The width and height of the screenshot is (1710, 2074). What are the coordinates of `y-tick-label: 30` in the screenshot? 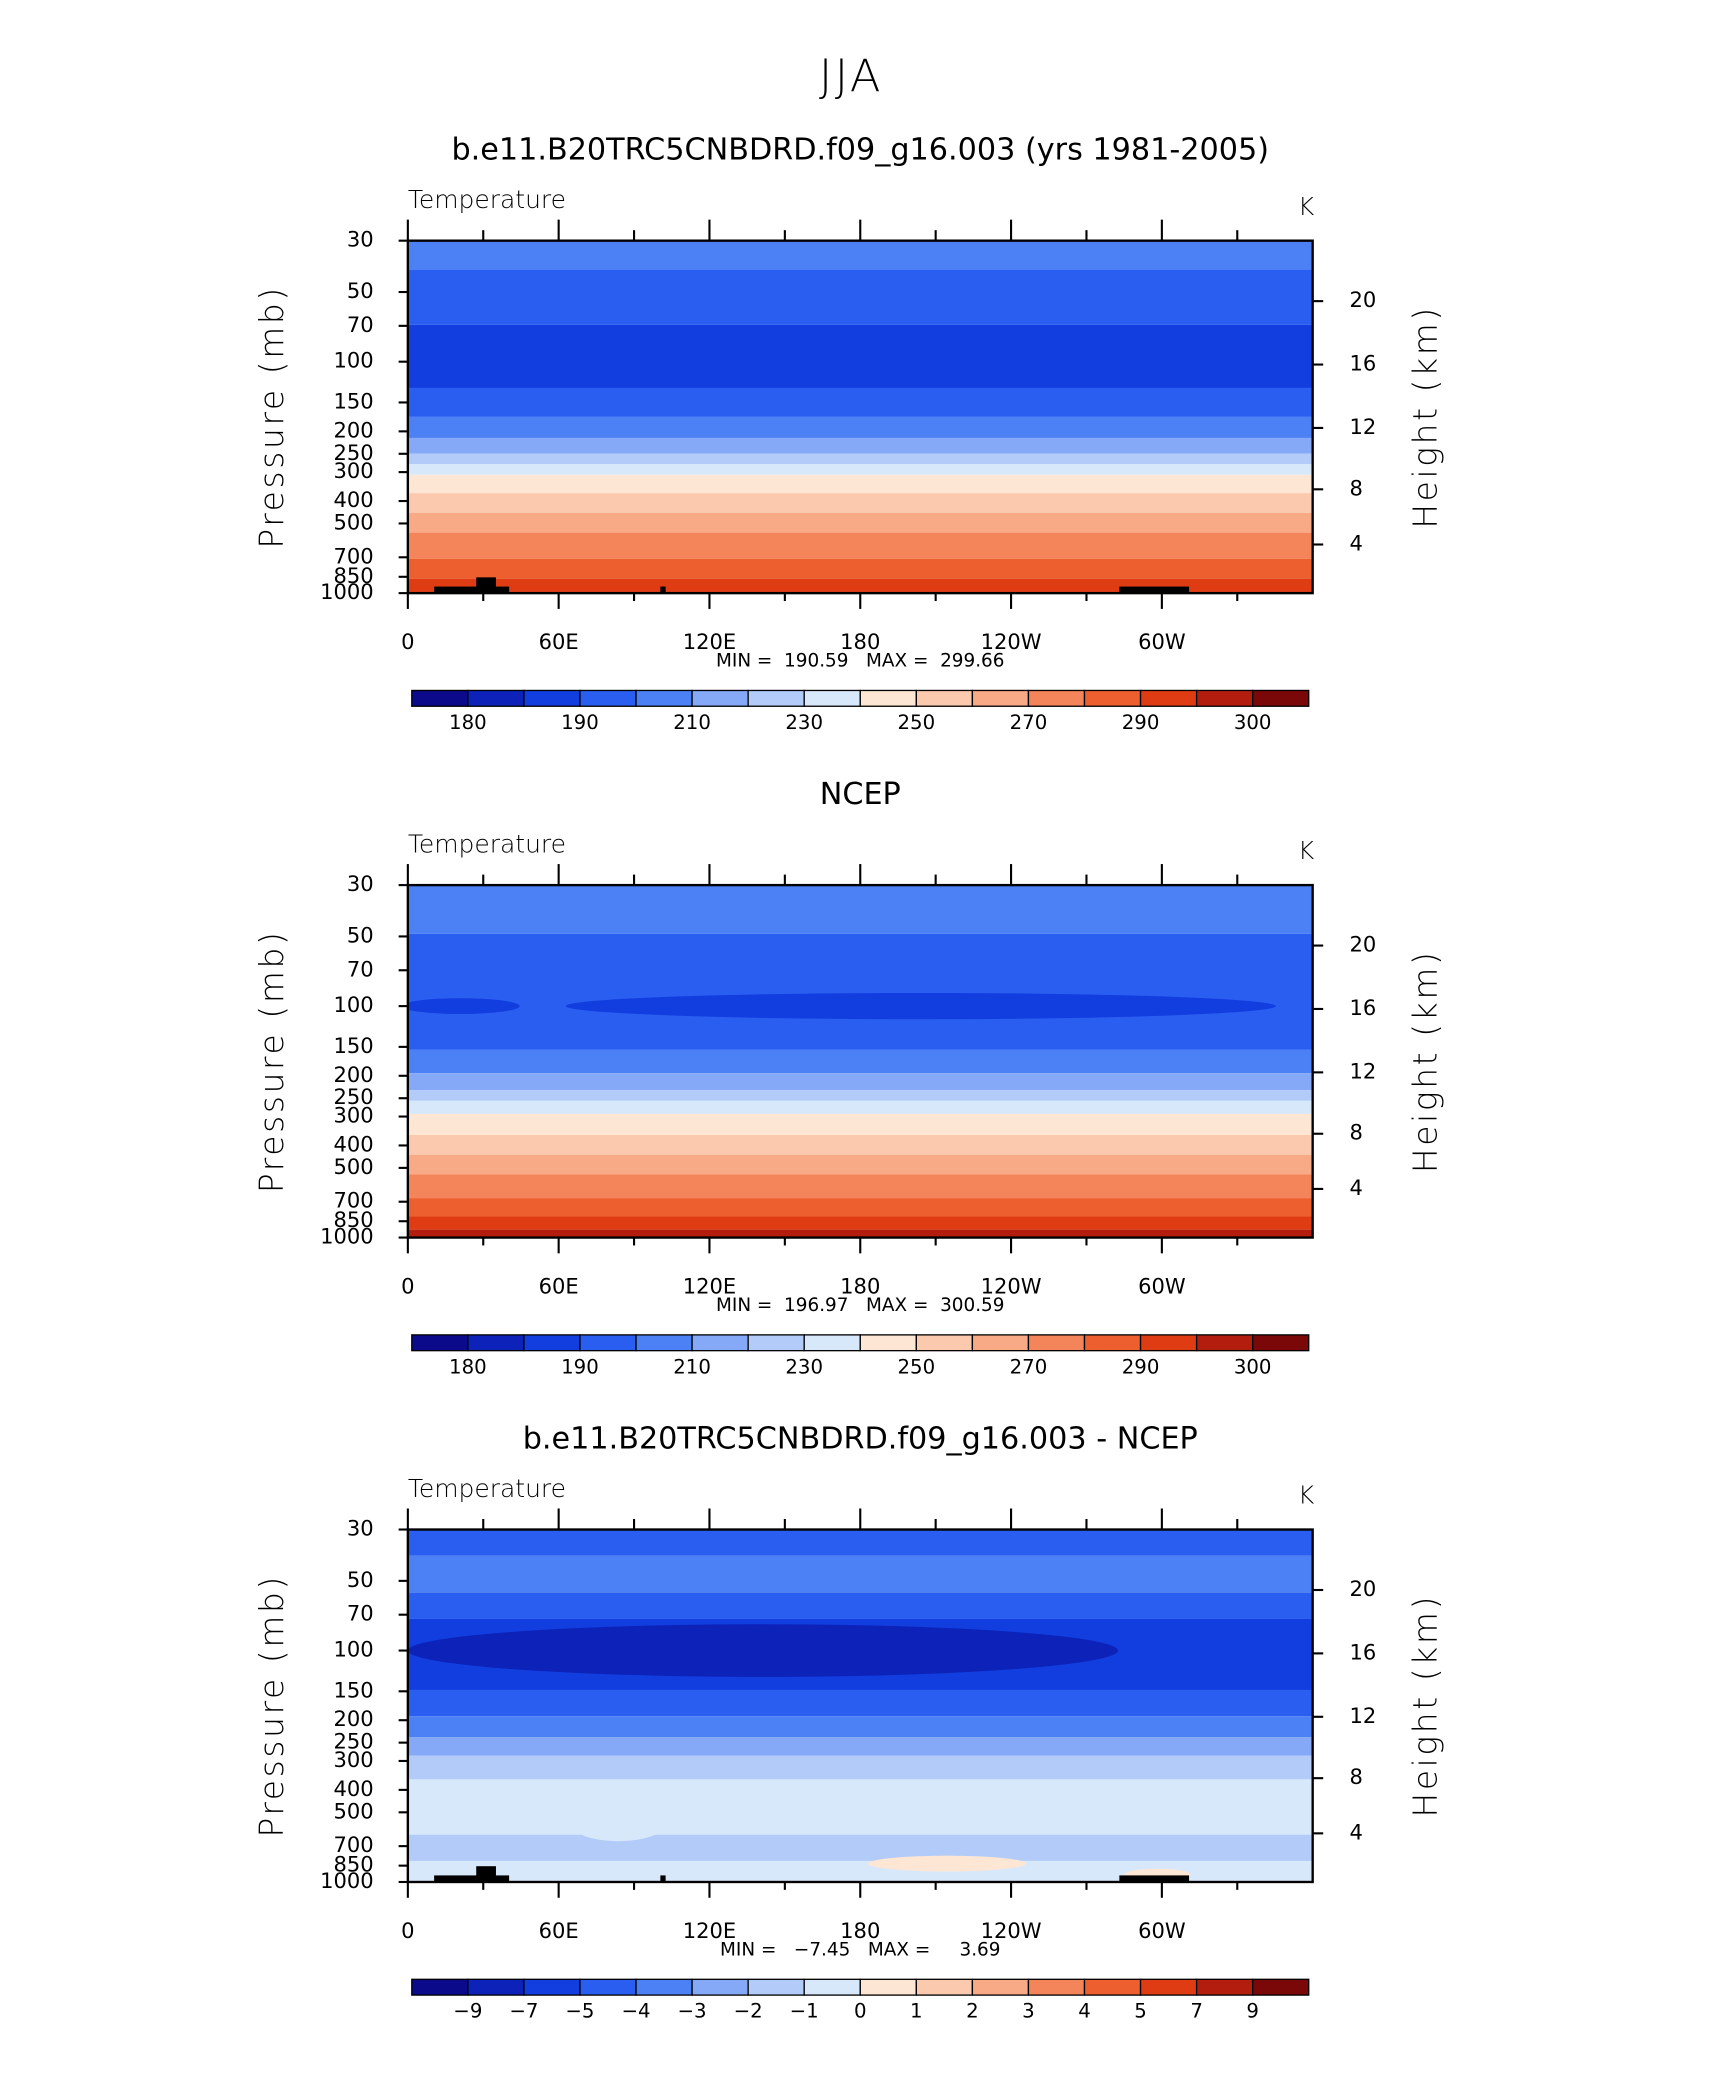 It's located at (360, 883).